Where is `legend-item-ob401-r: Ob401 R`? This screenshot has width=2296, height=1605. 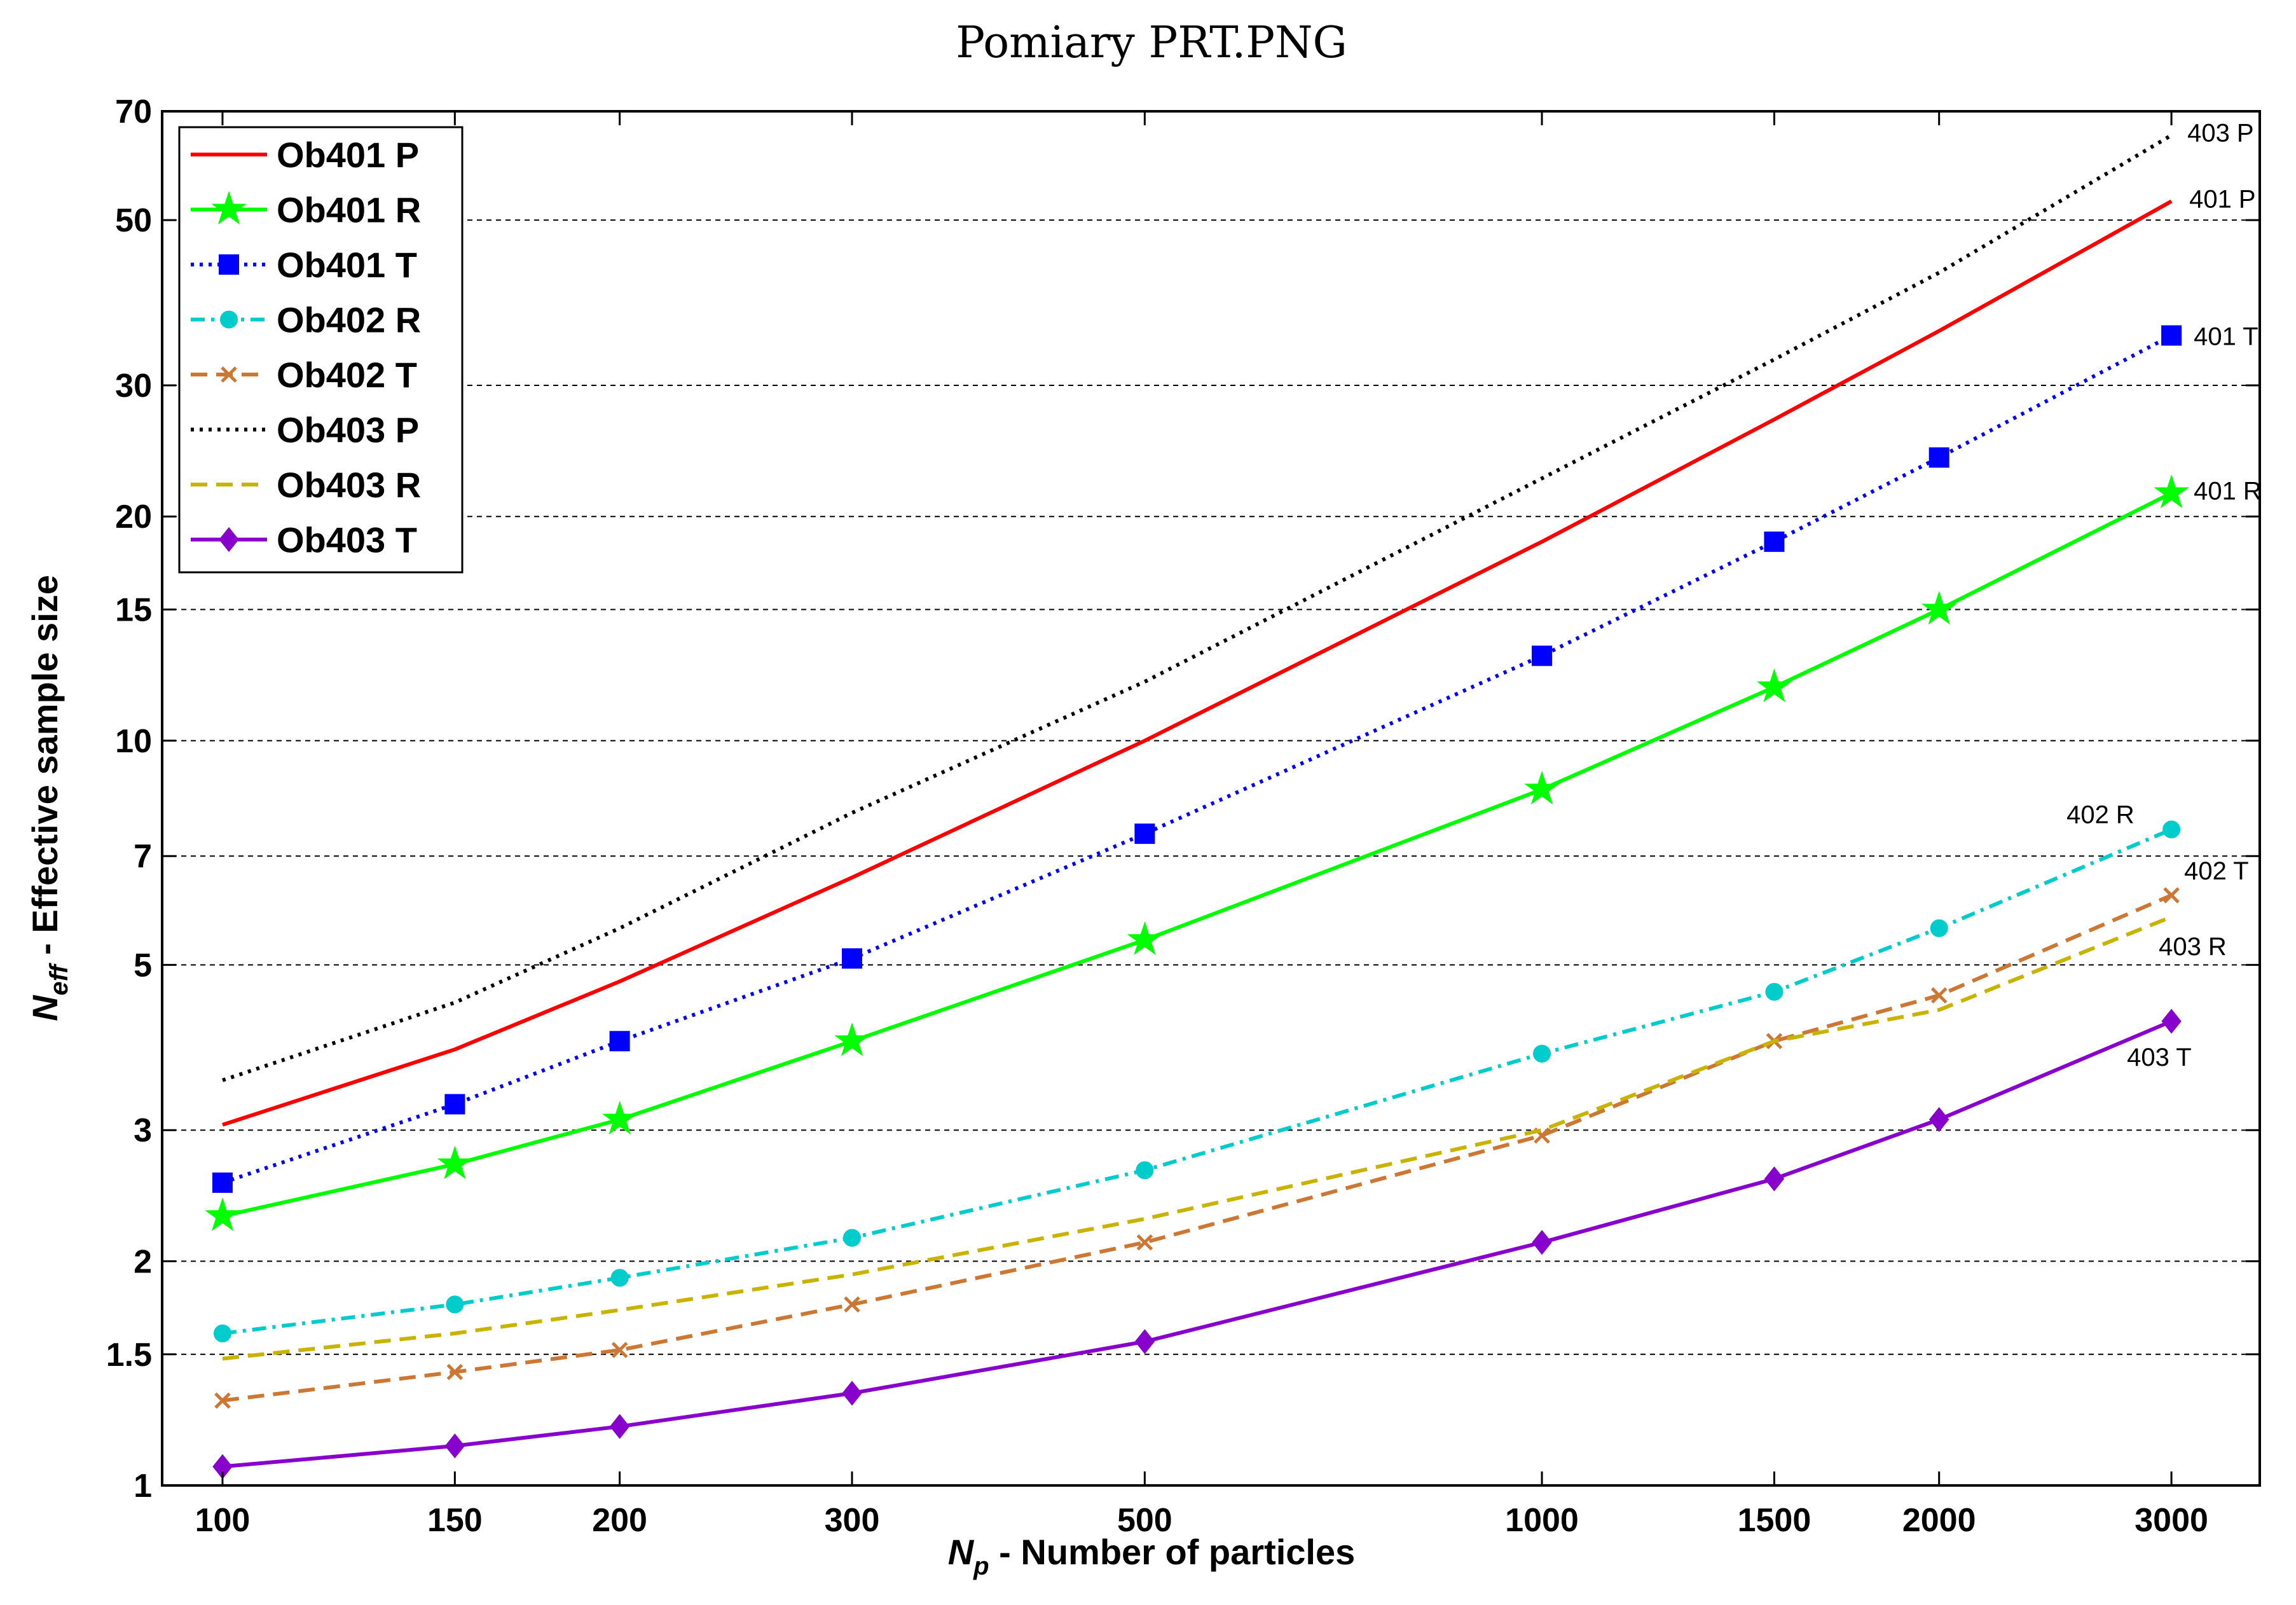
legend-item-ob401-r: Ob401 R is located at coordinates (306, 210).